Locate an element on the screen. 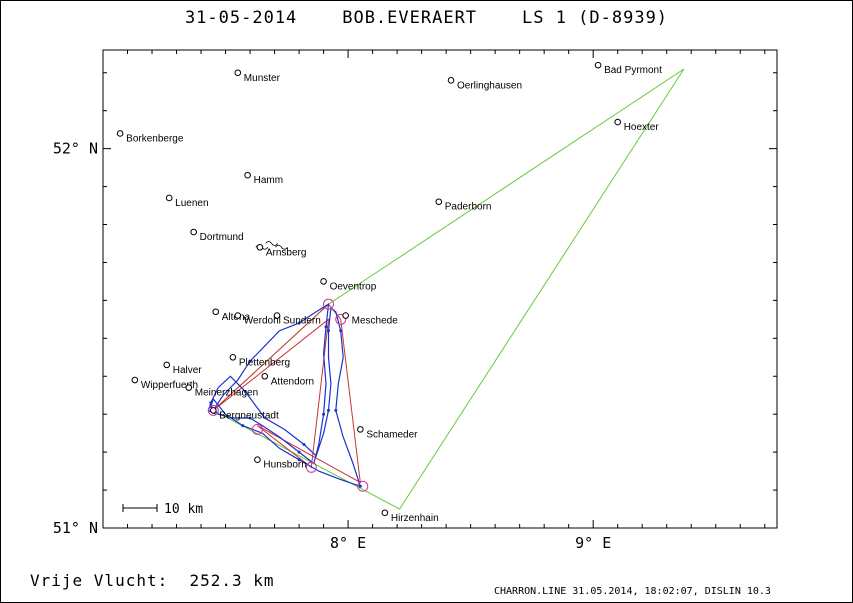 Image resolution: width=853 pixels, height=603 pixels. place-label: Hoexter is located at coordinates (642, 127).